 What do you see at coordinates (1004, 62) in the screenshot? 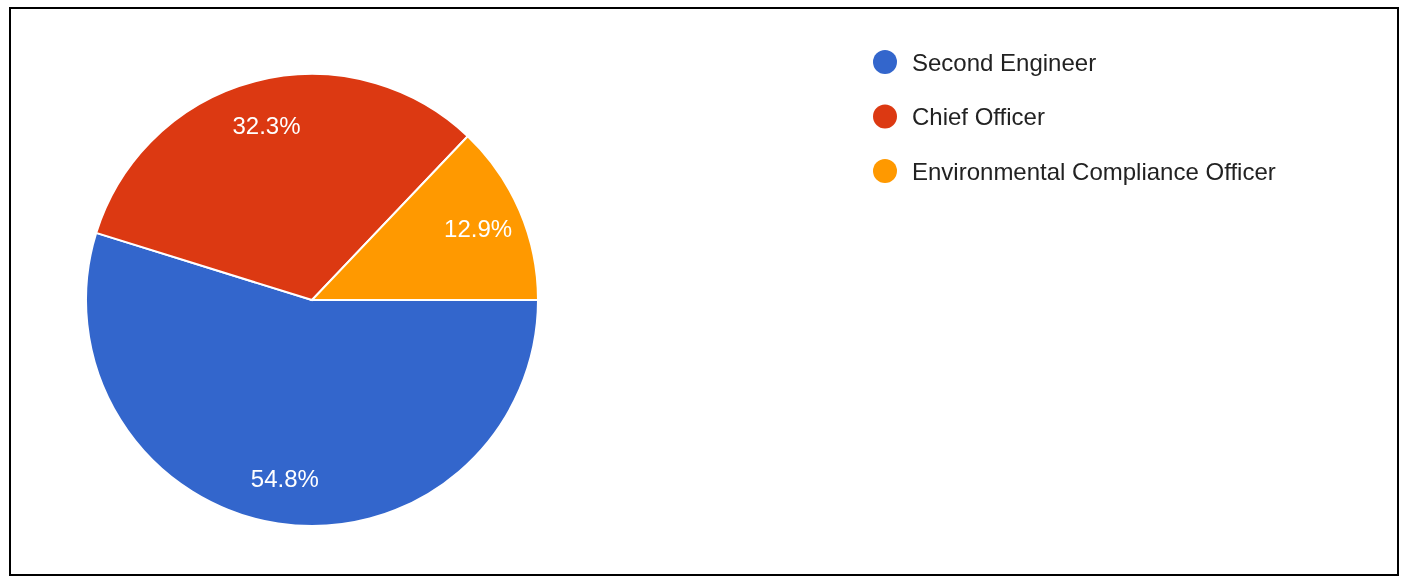
I see `legend-label: Second Engineer` at bounding box center [1004, 62].